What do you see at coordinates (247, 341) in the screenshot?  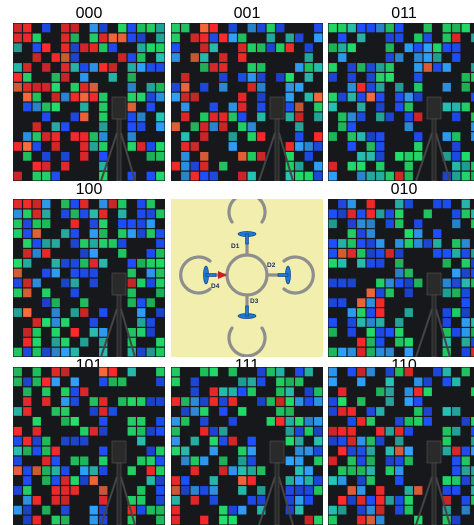 I see `ring-bottom` at bounding box center [247, 341].